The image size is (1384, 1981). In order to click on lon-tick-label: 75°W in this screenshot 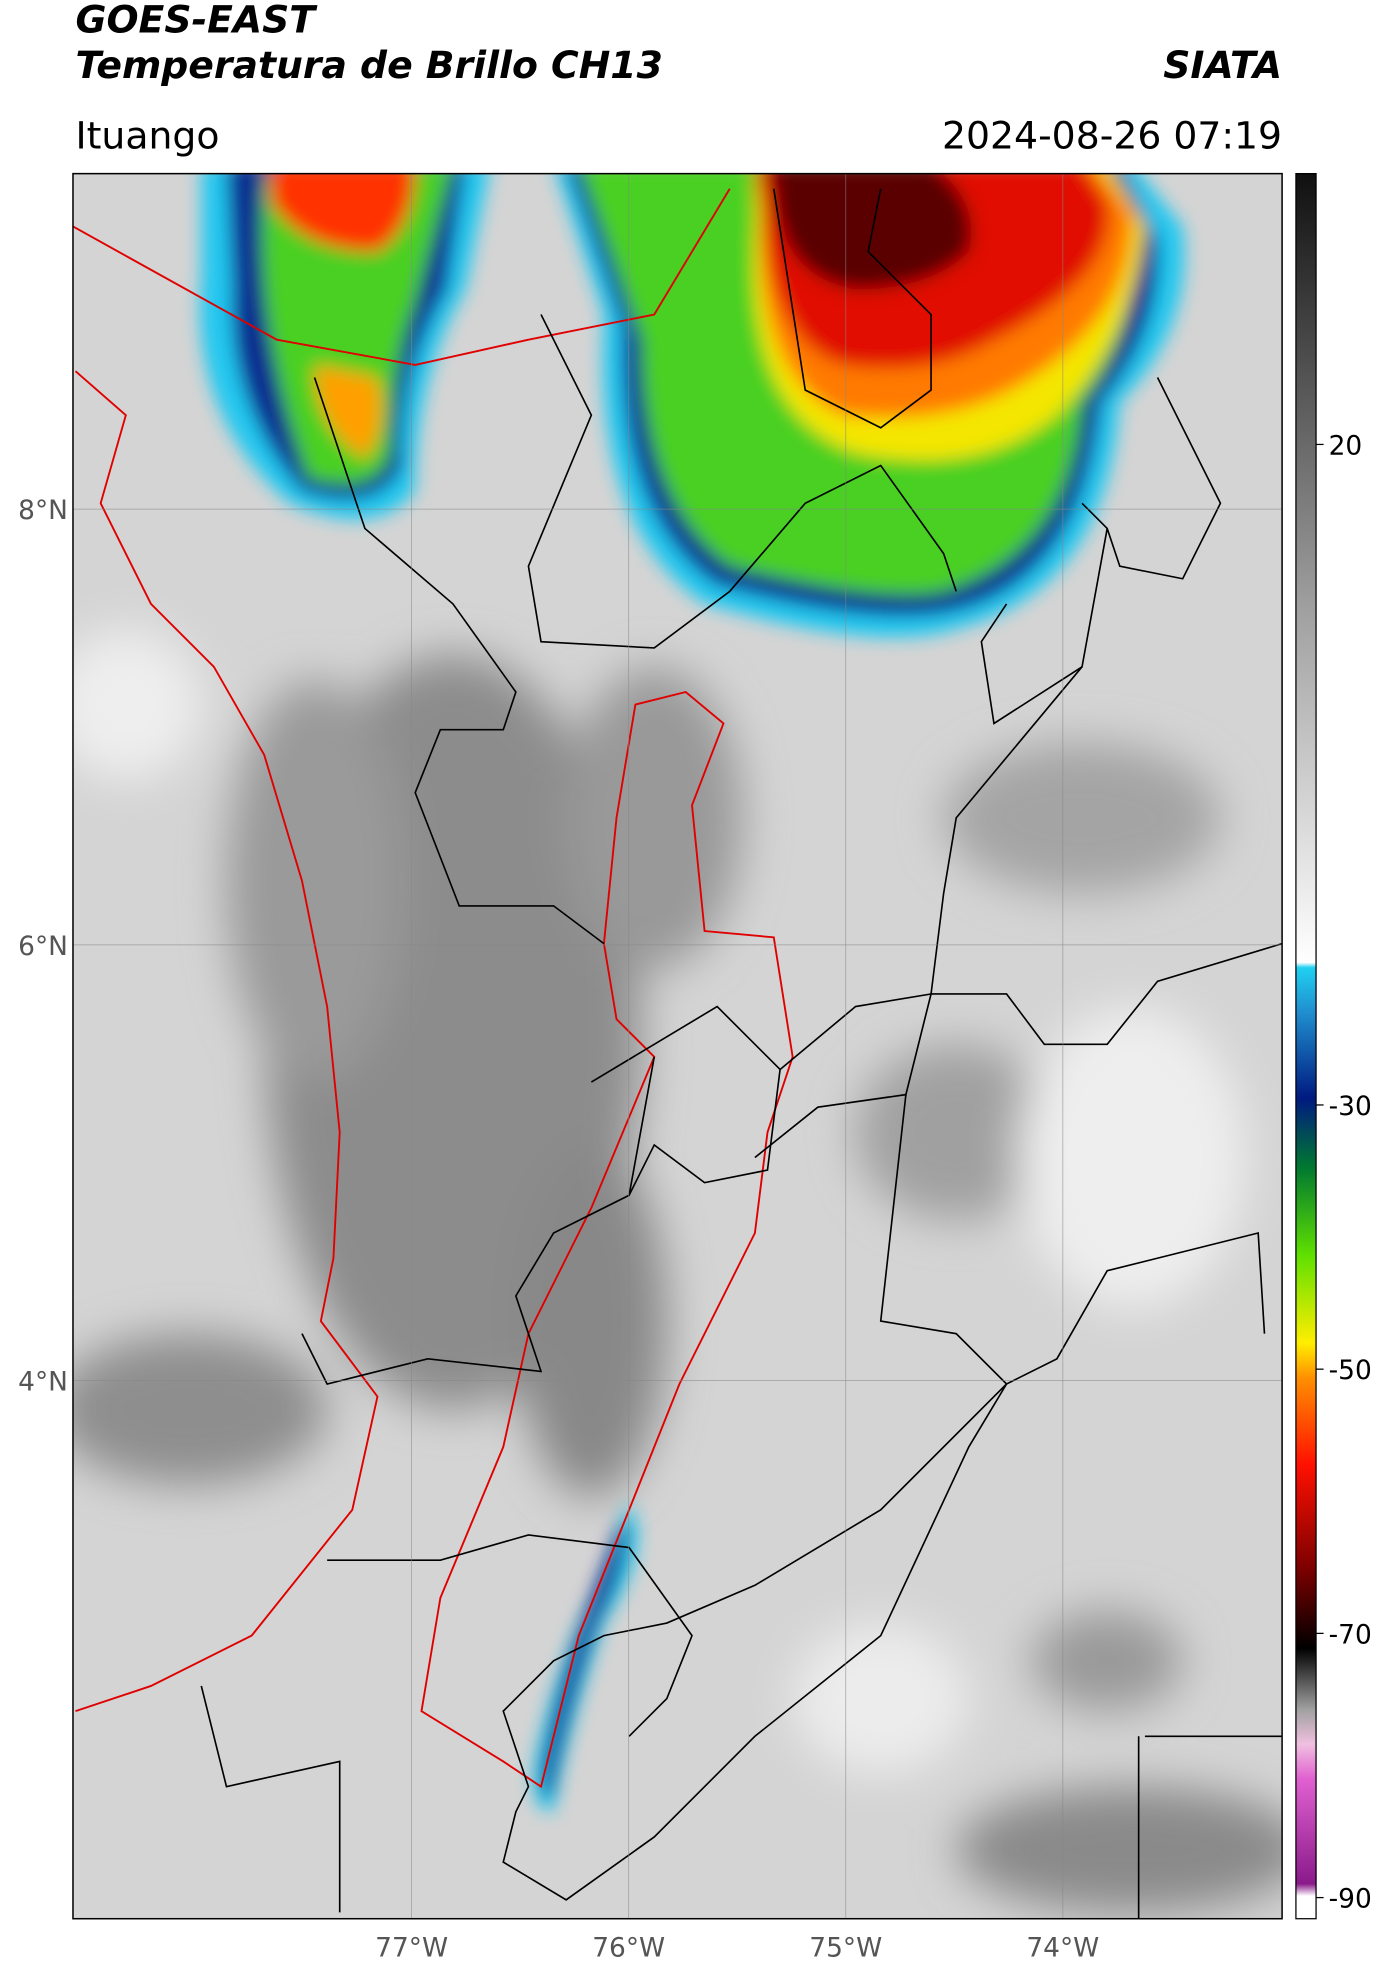, I will do `click(845, 1947)`.